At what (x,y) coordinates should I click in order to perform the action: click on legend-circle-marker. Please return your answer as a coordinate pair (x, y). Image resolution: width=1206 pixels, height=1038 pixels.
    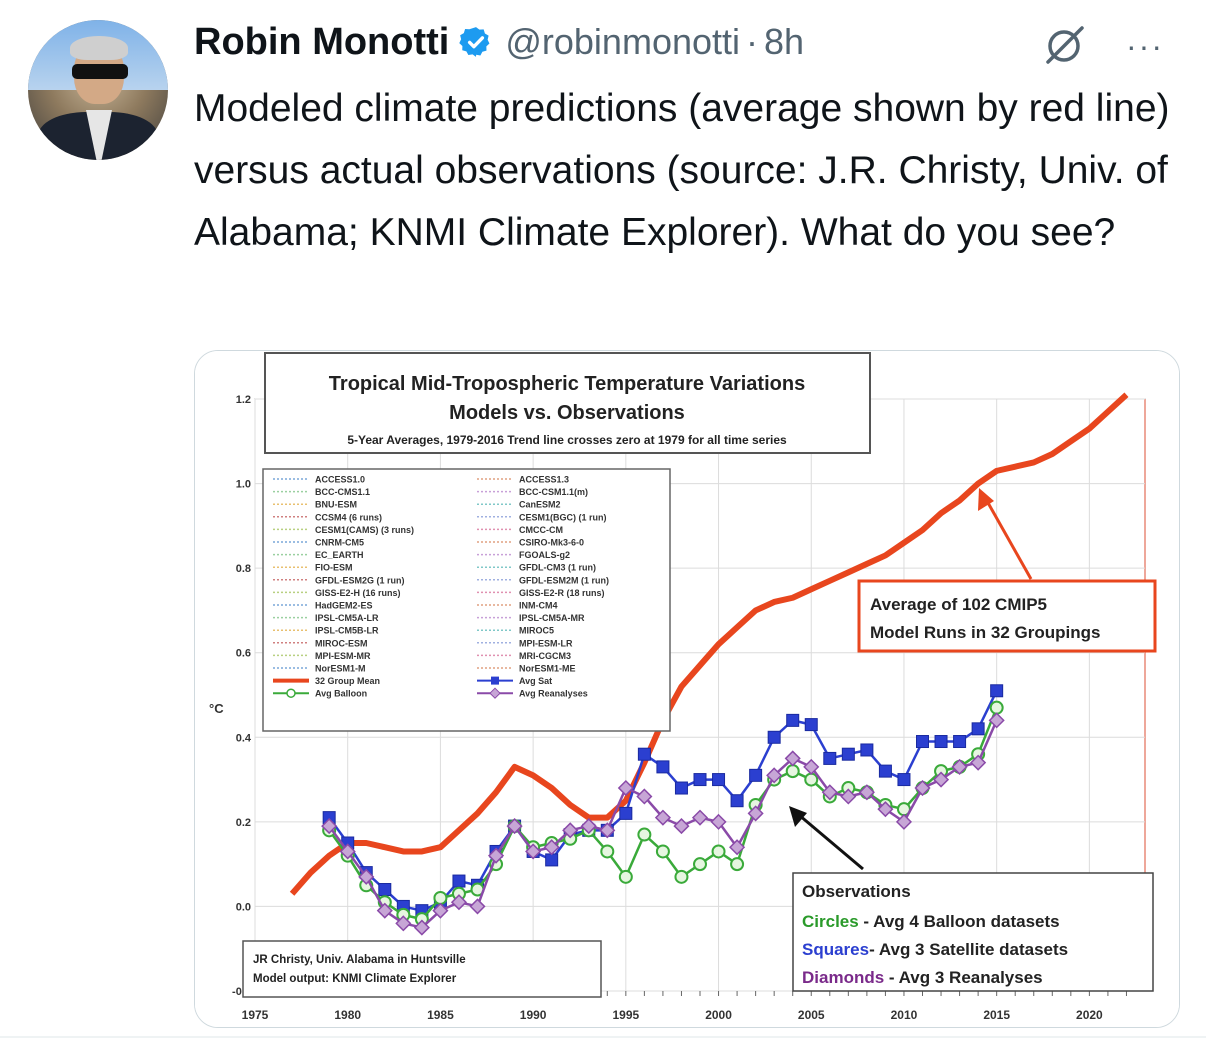
    Looking at the image, I should click on (291, 693).